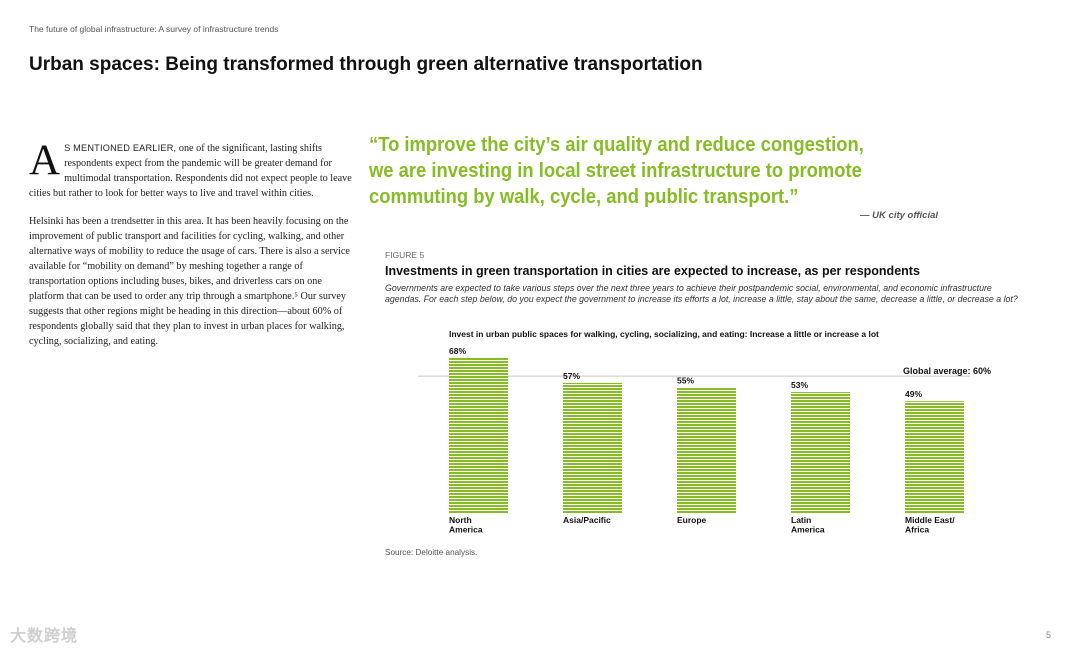  I want to click on value-label-0: 68%, so click(457, 351).